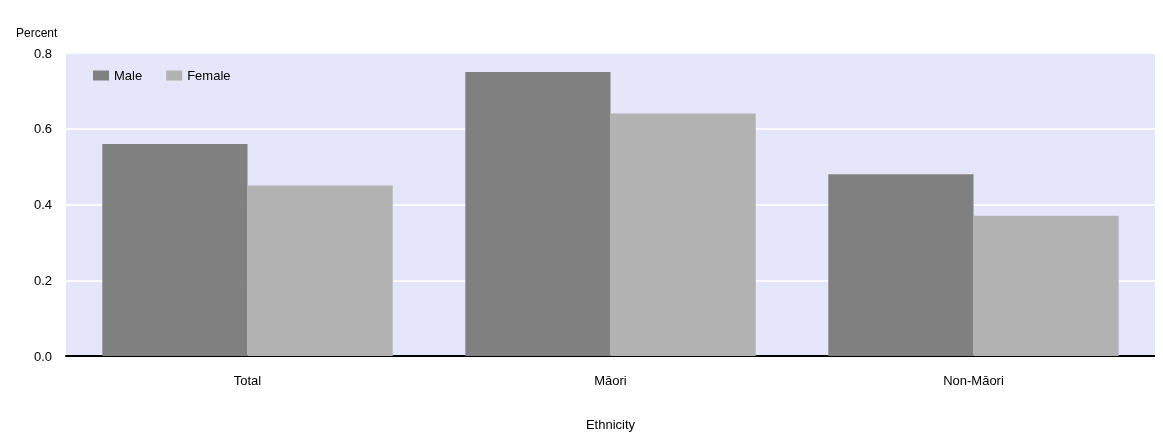 Image resolution: width=1163 pixels, height=445 pixels. What do you see at coordinates (973, 380) in the screenshot?
I see `x-tick-label: Non-Māori` at bounding box center [973, 380].